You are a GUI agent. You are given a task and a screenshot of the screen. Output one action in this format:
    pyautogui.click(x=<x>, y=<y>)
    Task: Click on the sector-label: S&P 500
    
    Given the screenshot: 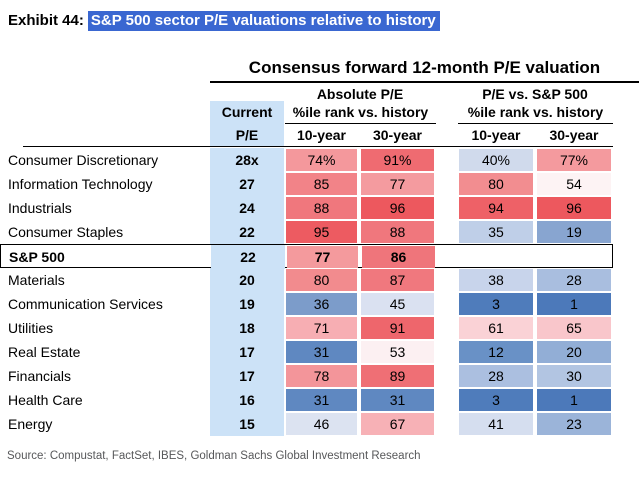 What is the action you would take?
    pyautogui.click(x=37, y=257)
    